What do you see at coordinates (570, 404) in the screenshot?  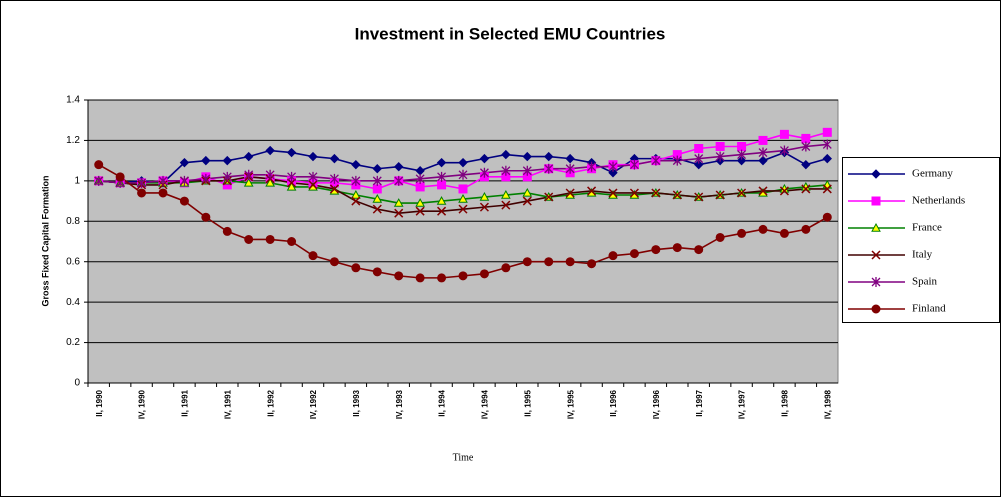 I see `x-tick-label: IV, 1995` at bounding box center [570, 404].